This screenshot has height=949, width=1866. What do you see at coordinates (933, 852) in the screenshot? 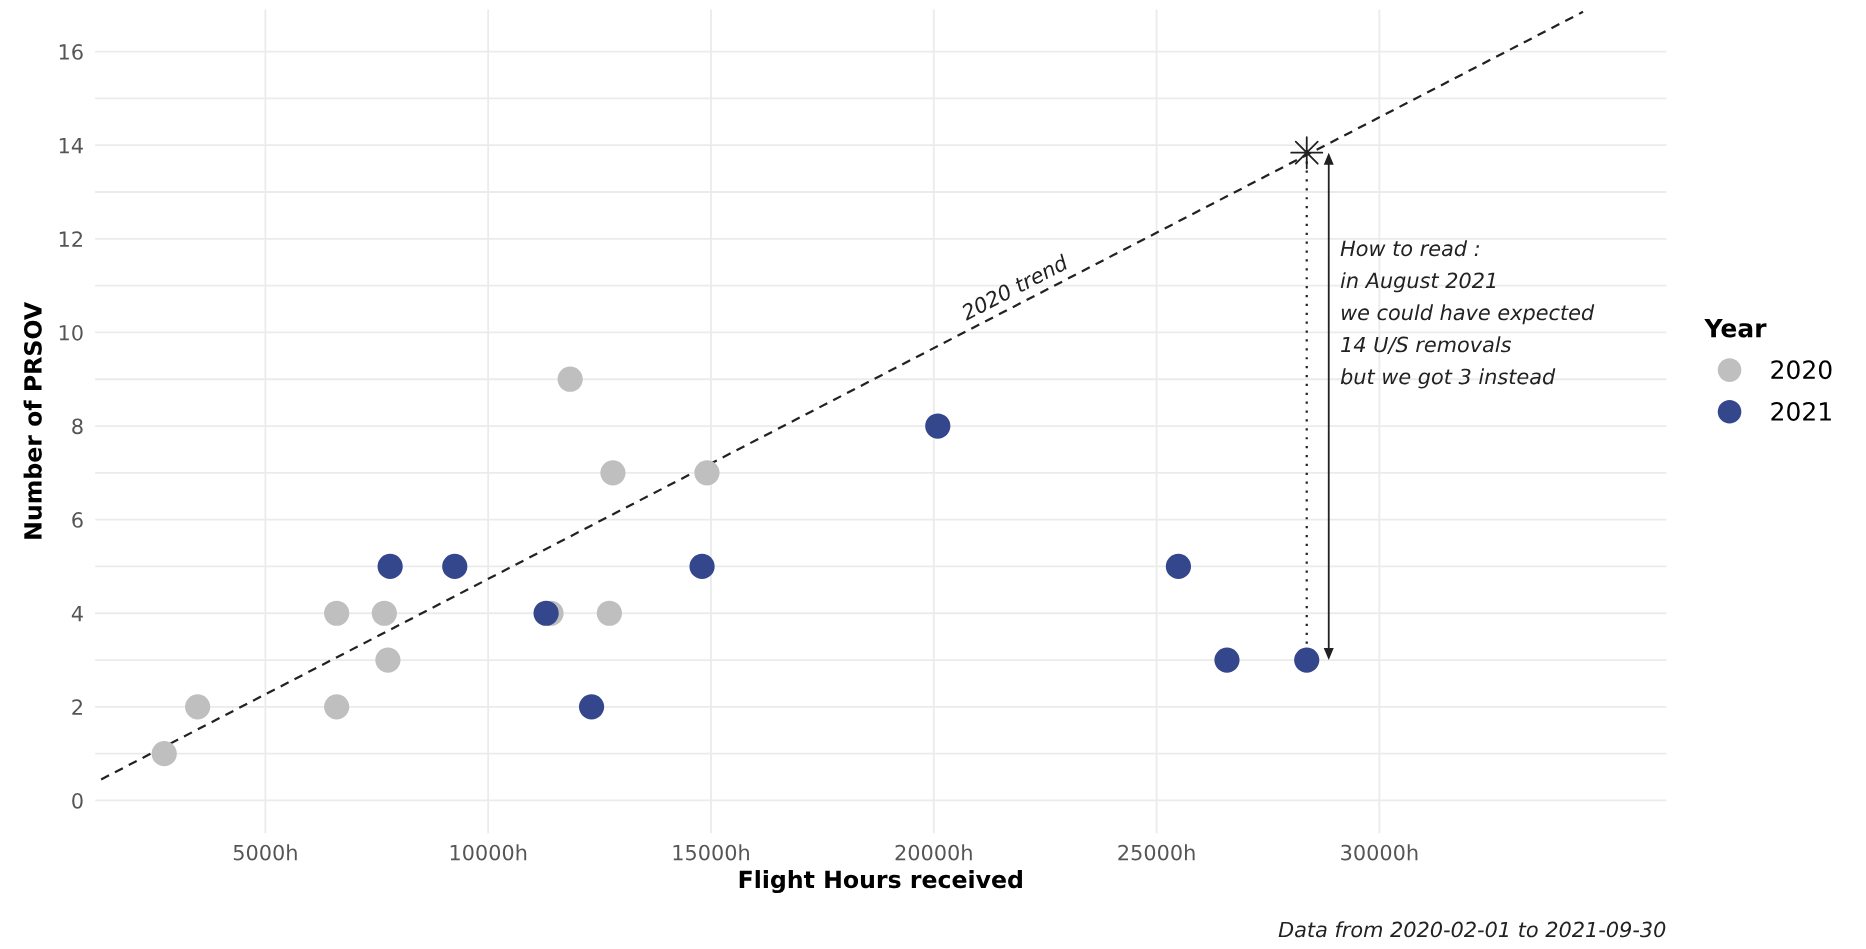
I see `x-tick-label: 20000h` at bounding box center [933, 852].